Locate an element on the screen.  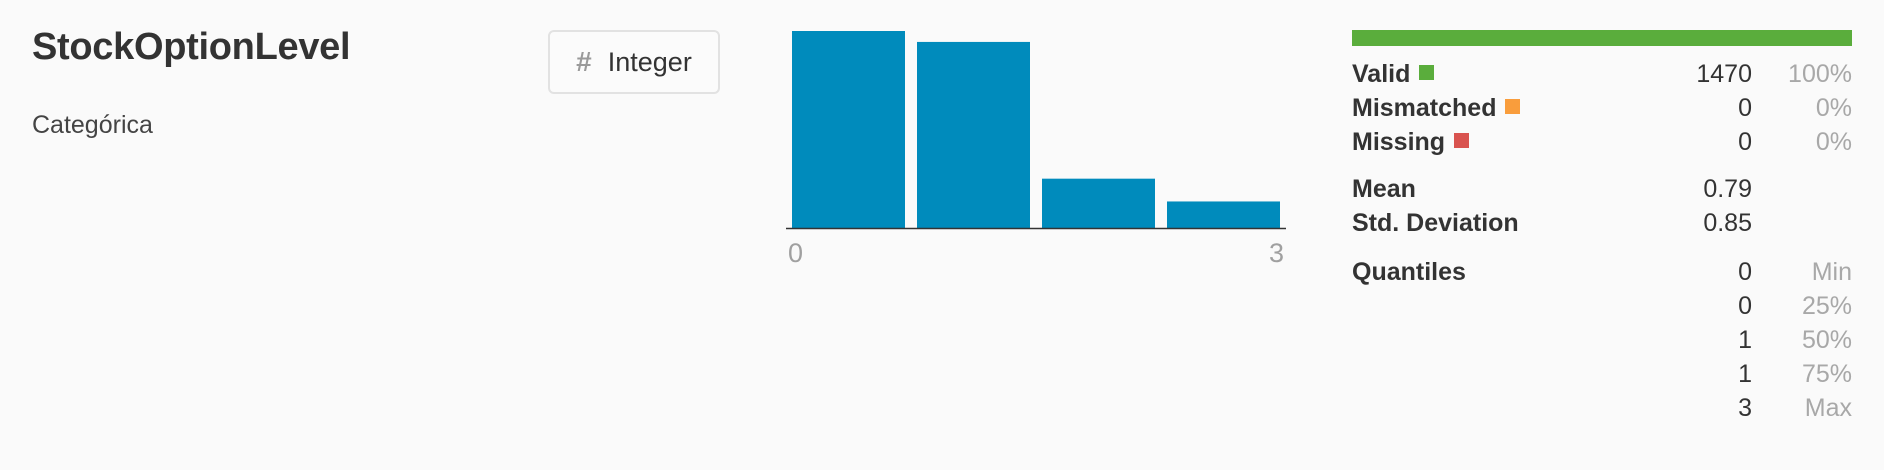
hash-icon: # is located at coordinates (584, 61).